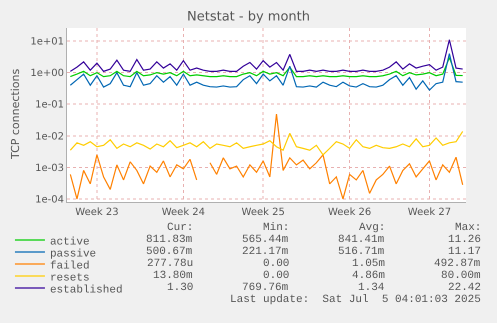 Image resolution: width=497 pixels, height=323 pixels. Describe the element at coordinates (276, 228) in the screenshot. I see `text: Min:` at that location.